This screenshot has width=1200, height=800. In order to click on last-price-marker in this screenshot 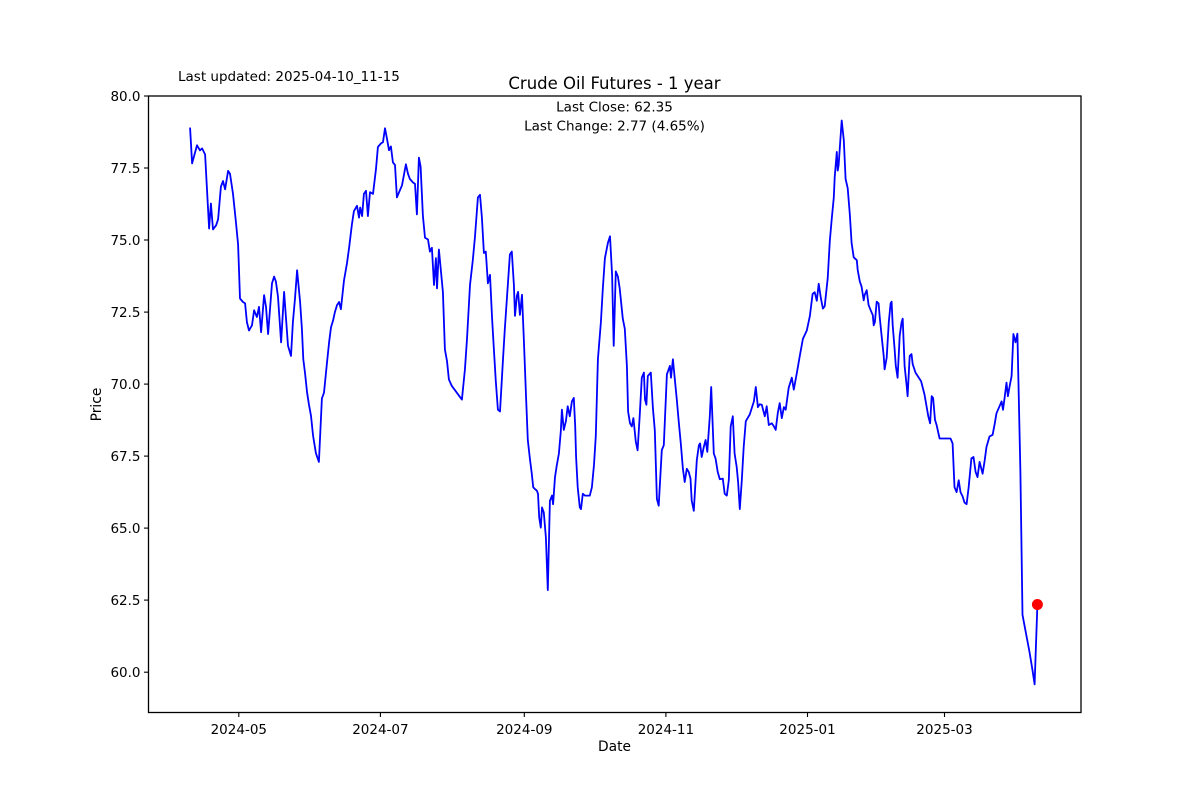, I will do `click(1037, 604)`.